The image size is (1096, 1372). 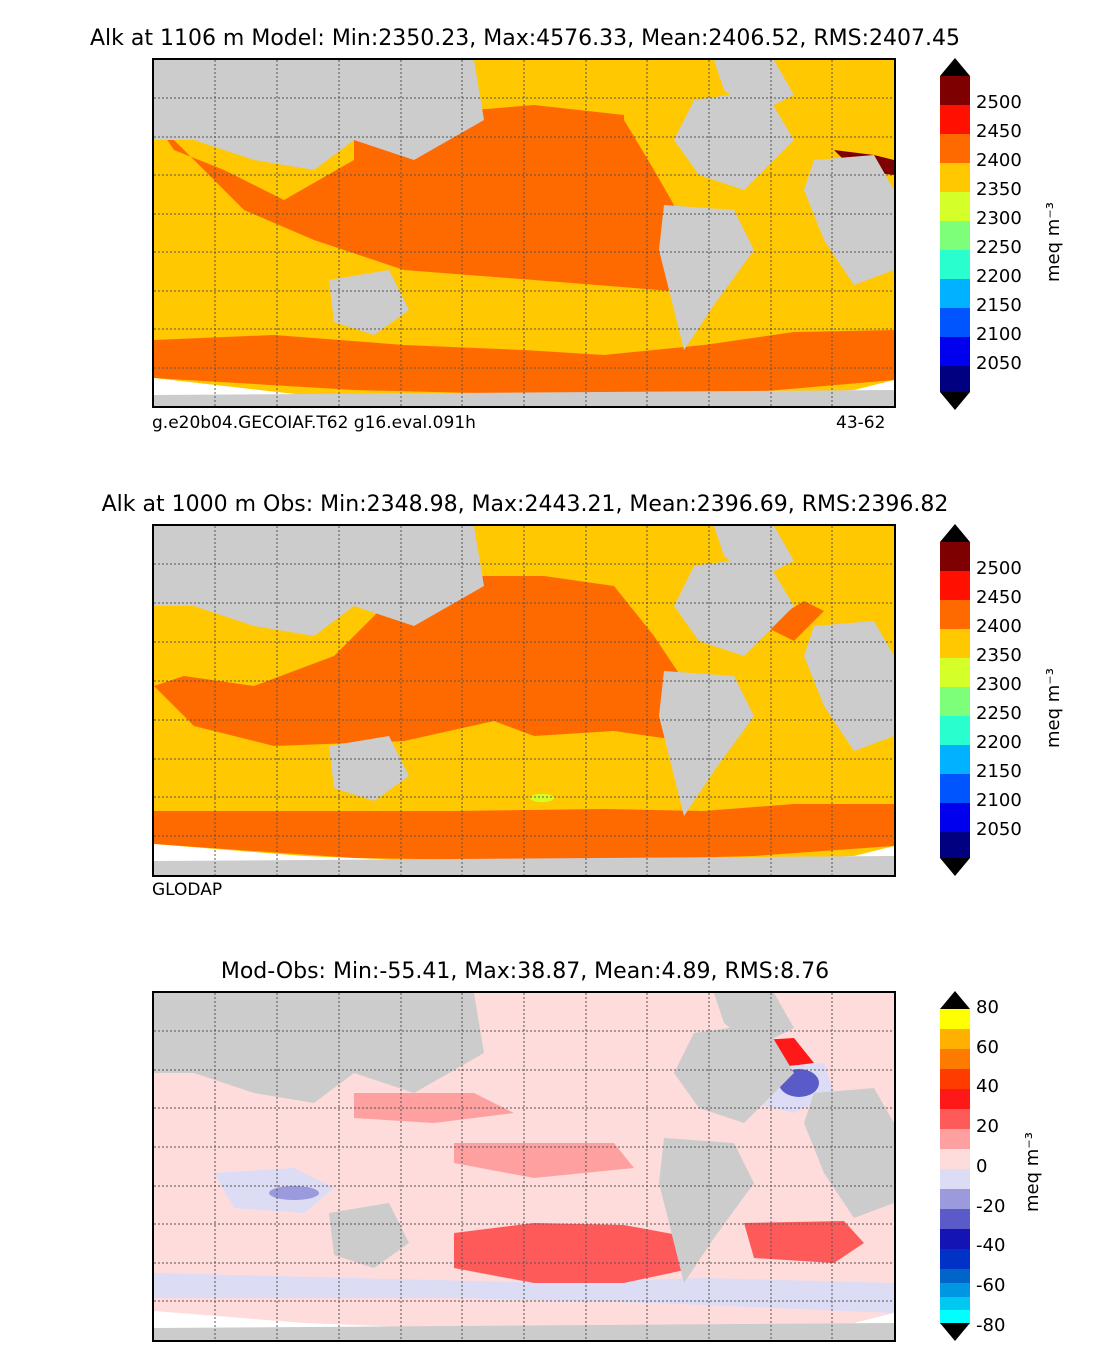 I want to click on obs-tick-label: 2300, so click(x=999, y=684).